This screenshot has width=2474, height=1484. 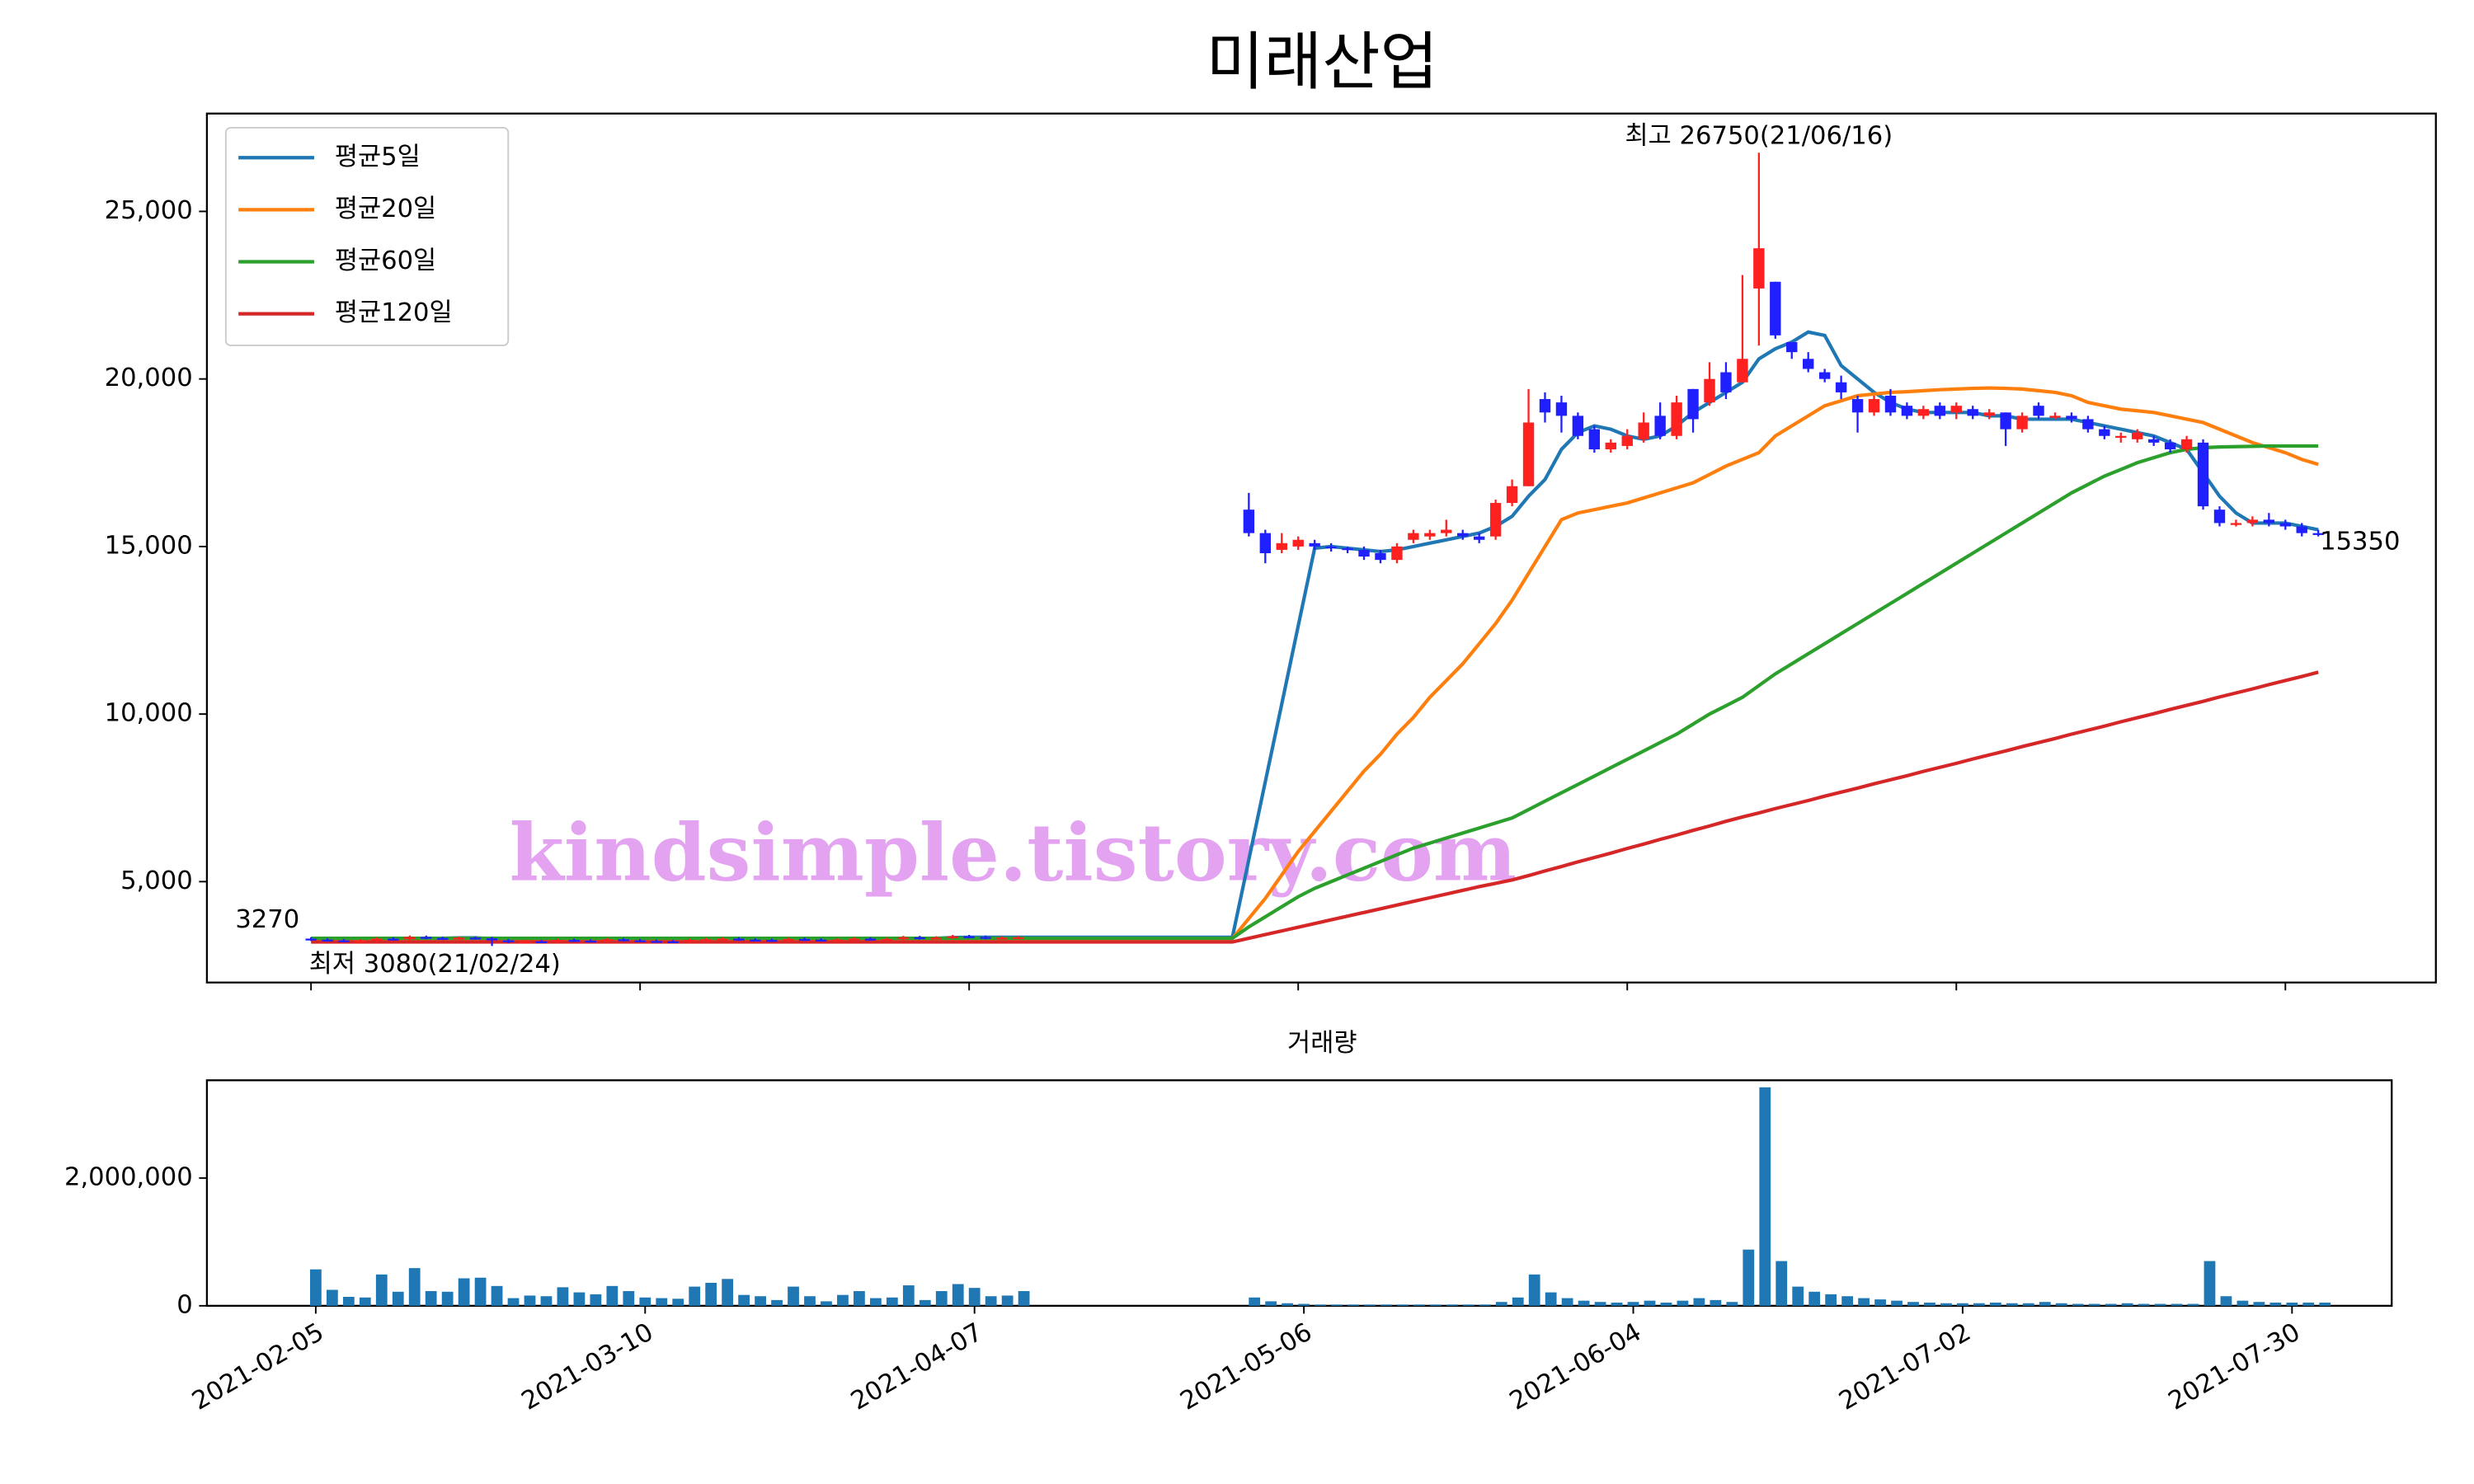 What do you see at coordinates (367, 236) in the screenshot?
I see `legend-box` at bounding box center [367, 236].